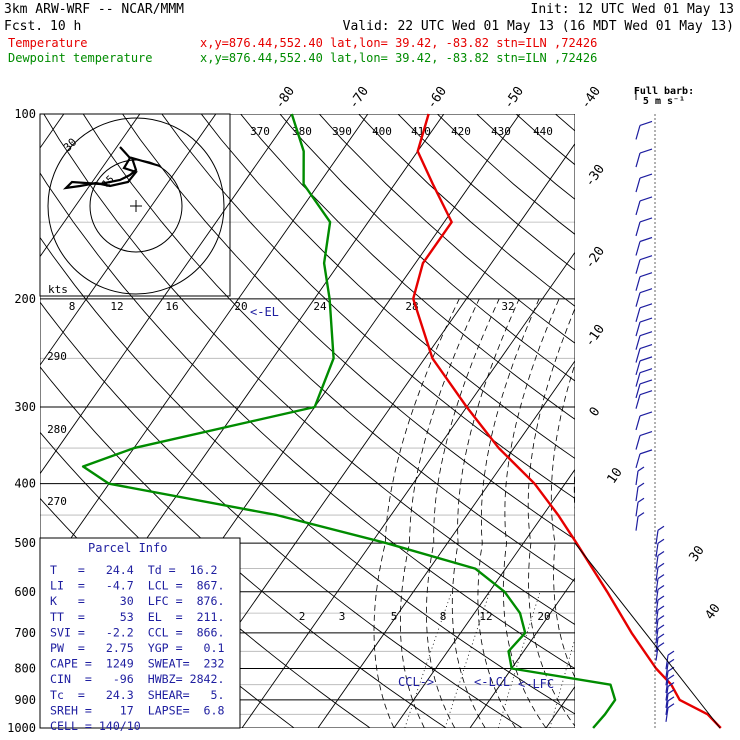 This screenshot has width=740, height=740. What do you see at coordinates (595, 258) in the screenshot?
I see `isotherm-label-m20: -20` at bounding box center [595, 258].